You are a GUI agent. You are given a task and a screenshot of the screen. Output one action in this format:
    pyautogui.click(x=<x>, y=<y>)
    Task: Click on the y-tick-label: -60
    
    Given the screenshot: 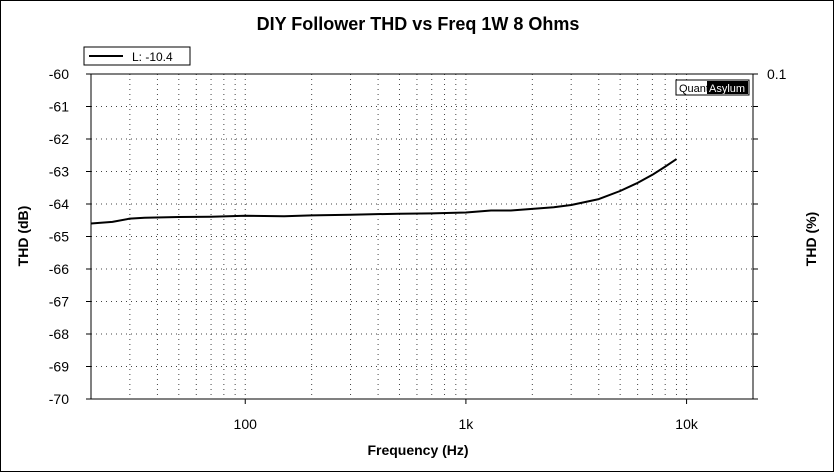 What is the action you would take?
    pyautogui.click(x=59, y=74)
    